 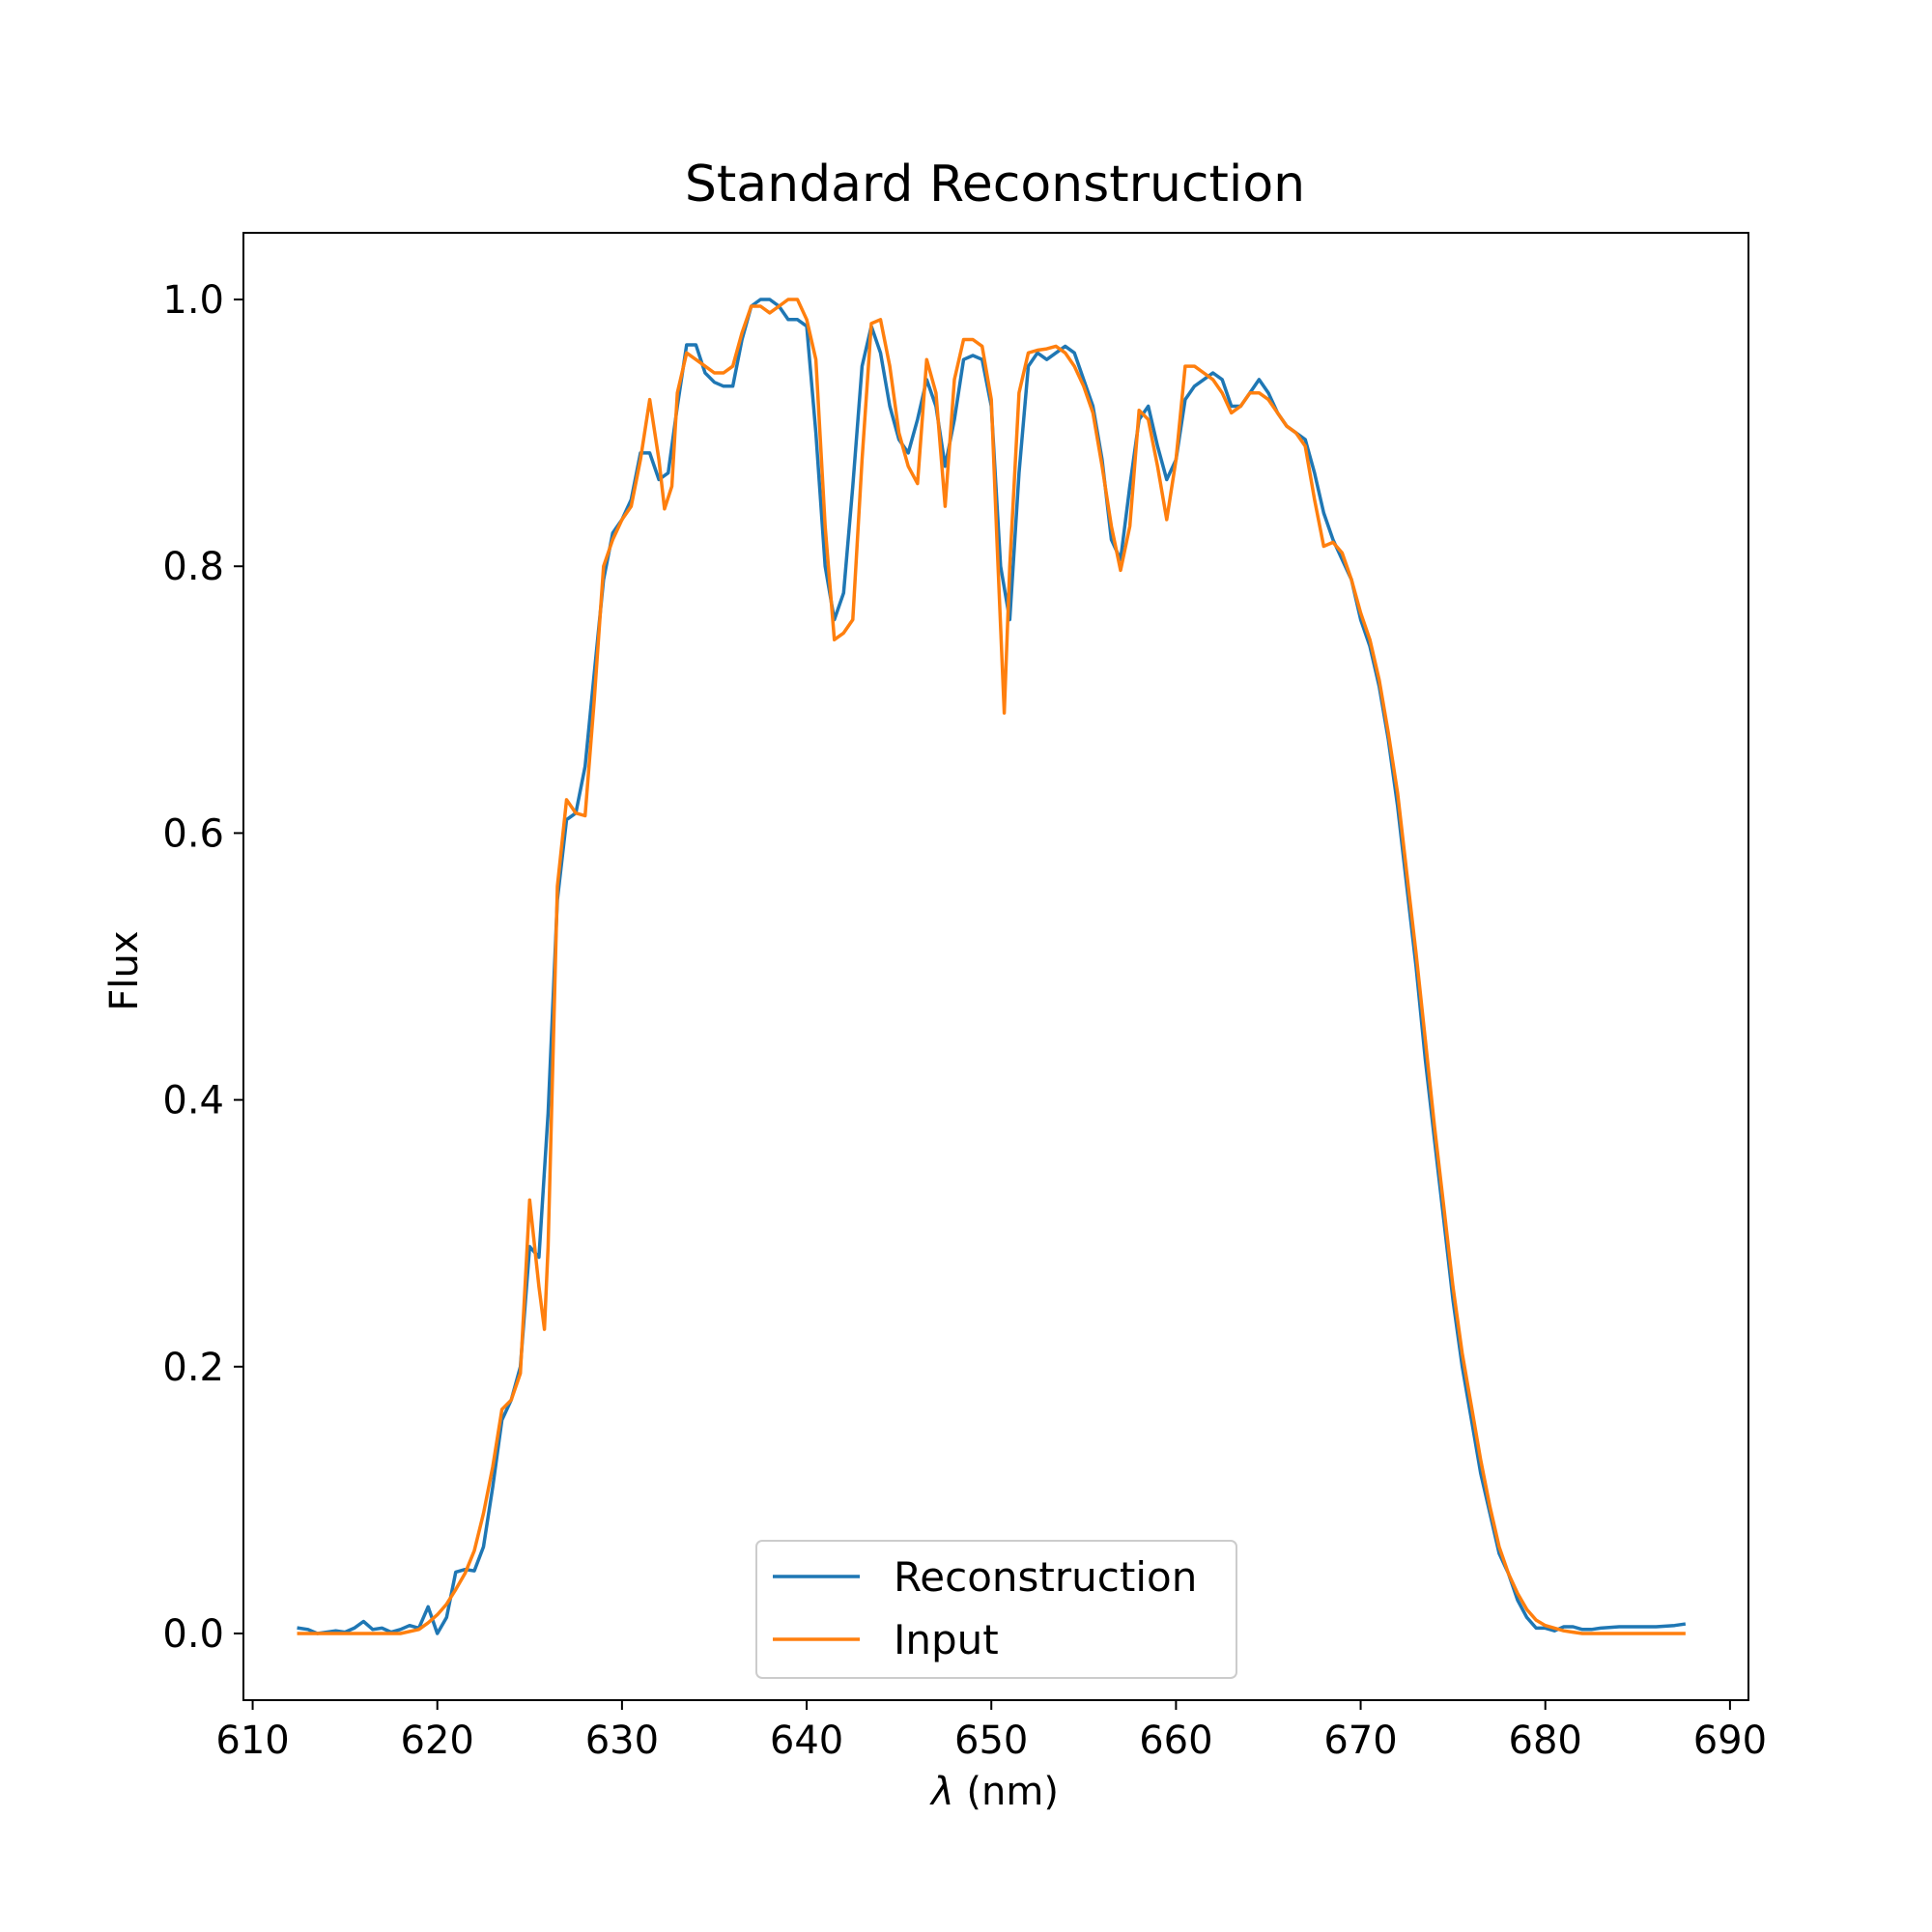 What do you see at coordinates (252, 1741) in the screenshot?
I see `x-tick-label: 610` at bounding box center [252, 1741].